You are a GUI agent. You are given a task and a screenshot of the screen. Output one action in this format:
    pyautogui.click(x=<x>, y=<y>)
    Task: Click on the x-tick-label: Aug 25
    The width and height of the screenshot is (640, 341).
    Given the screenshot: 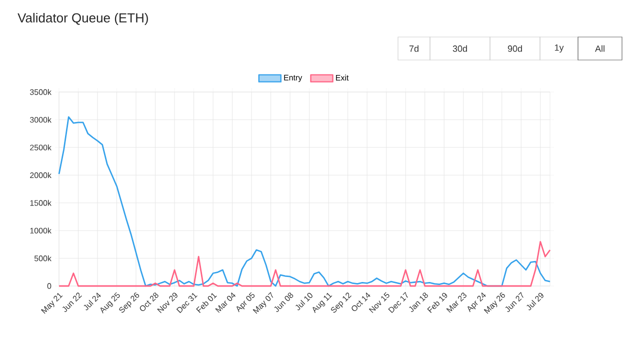 What is the action you would take?
    pyautogui.click(x=110, y=303)
    